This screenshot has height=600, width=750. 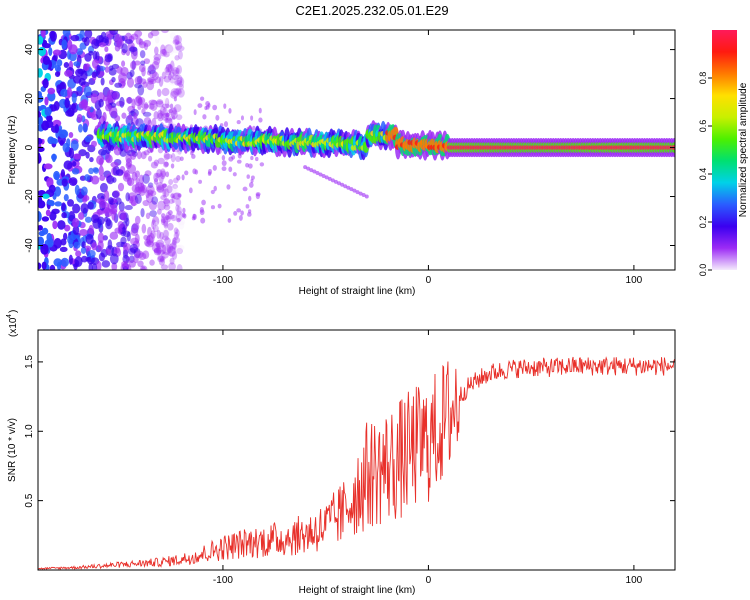 I want to click on snr-scale-close: ), so click(x=13, y=311).